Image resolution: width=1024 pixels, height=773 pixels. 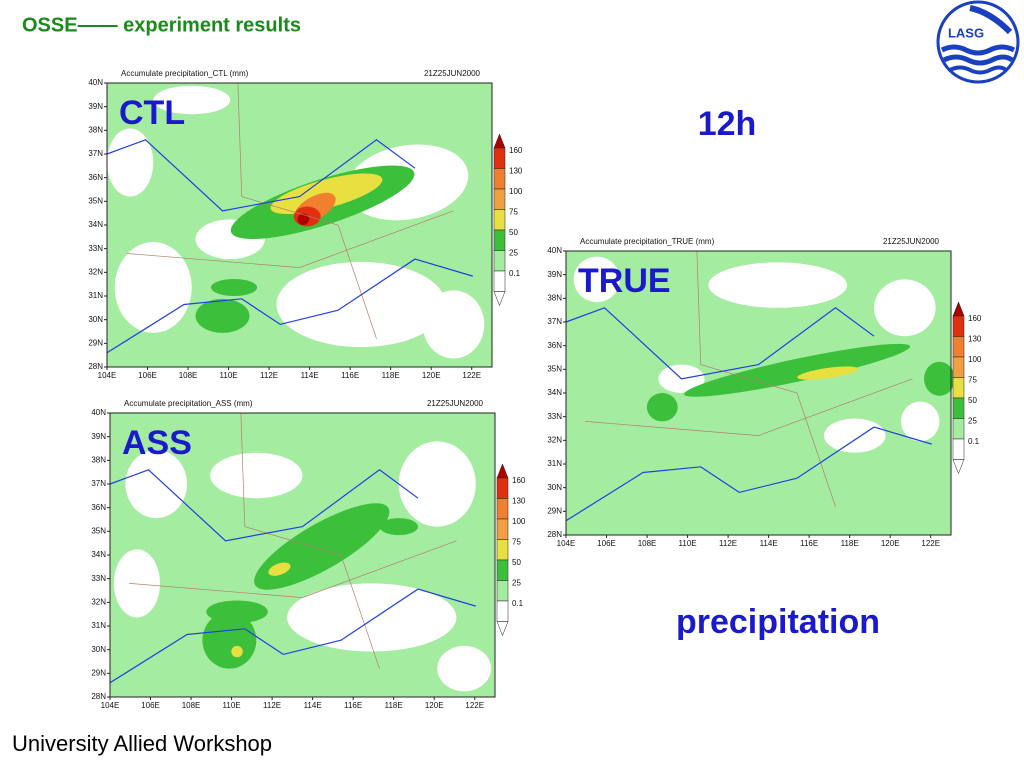 I want to click on colorbar-bottom, so click(x=958, y=467).